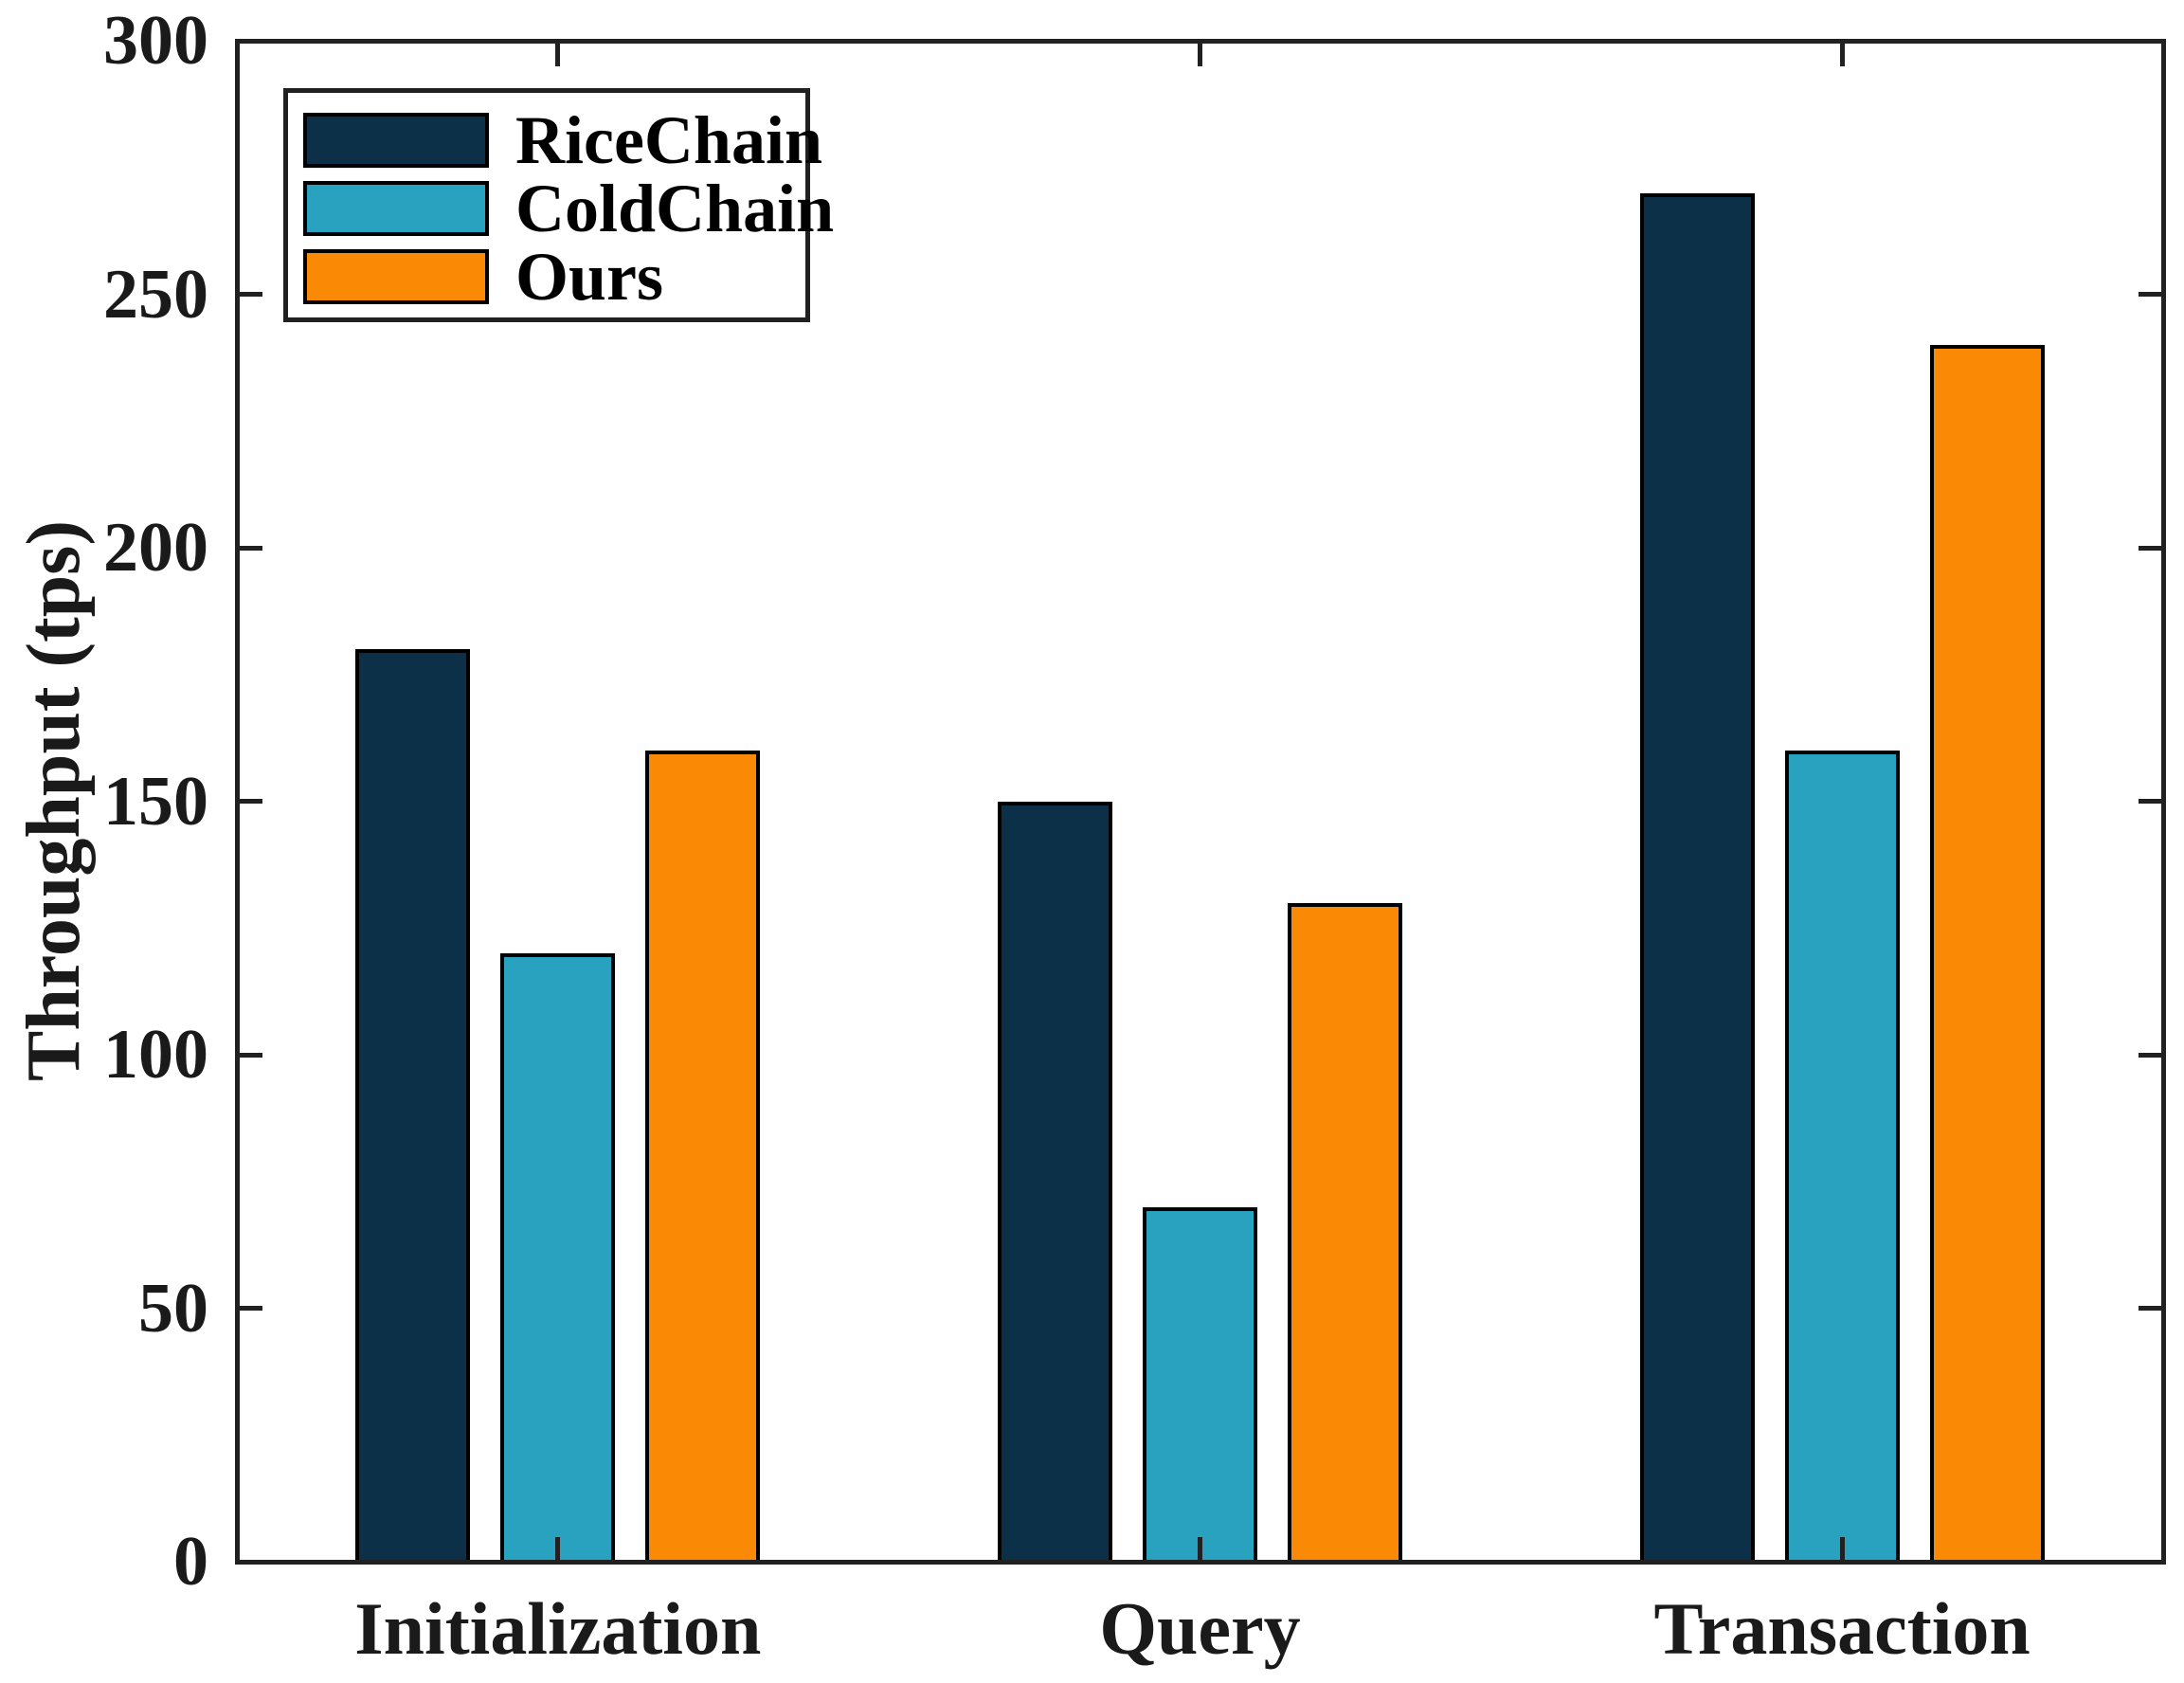 This screenshot has width=2184, height=1683. I want to click on x-tick-label-query: Query, so click(1200, 1628).